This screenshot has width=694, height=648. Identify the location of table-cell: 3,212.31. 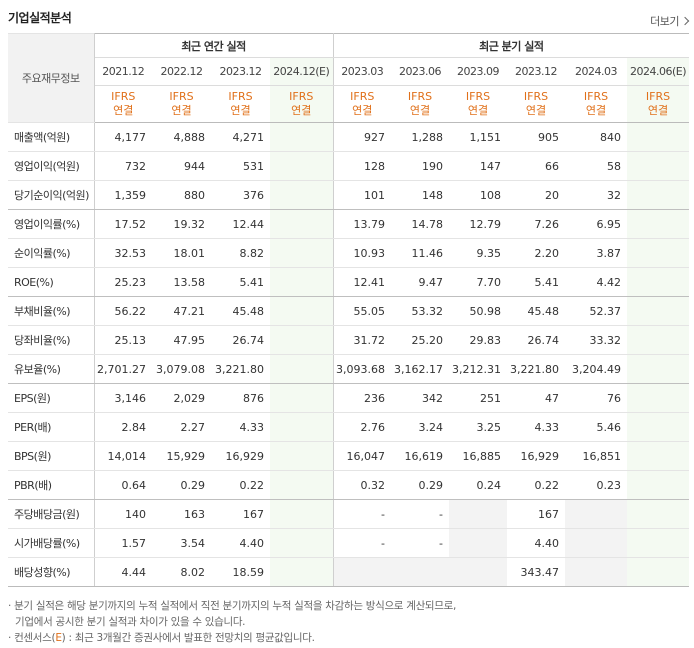
(478, 369).